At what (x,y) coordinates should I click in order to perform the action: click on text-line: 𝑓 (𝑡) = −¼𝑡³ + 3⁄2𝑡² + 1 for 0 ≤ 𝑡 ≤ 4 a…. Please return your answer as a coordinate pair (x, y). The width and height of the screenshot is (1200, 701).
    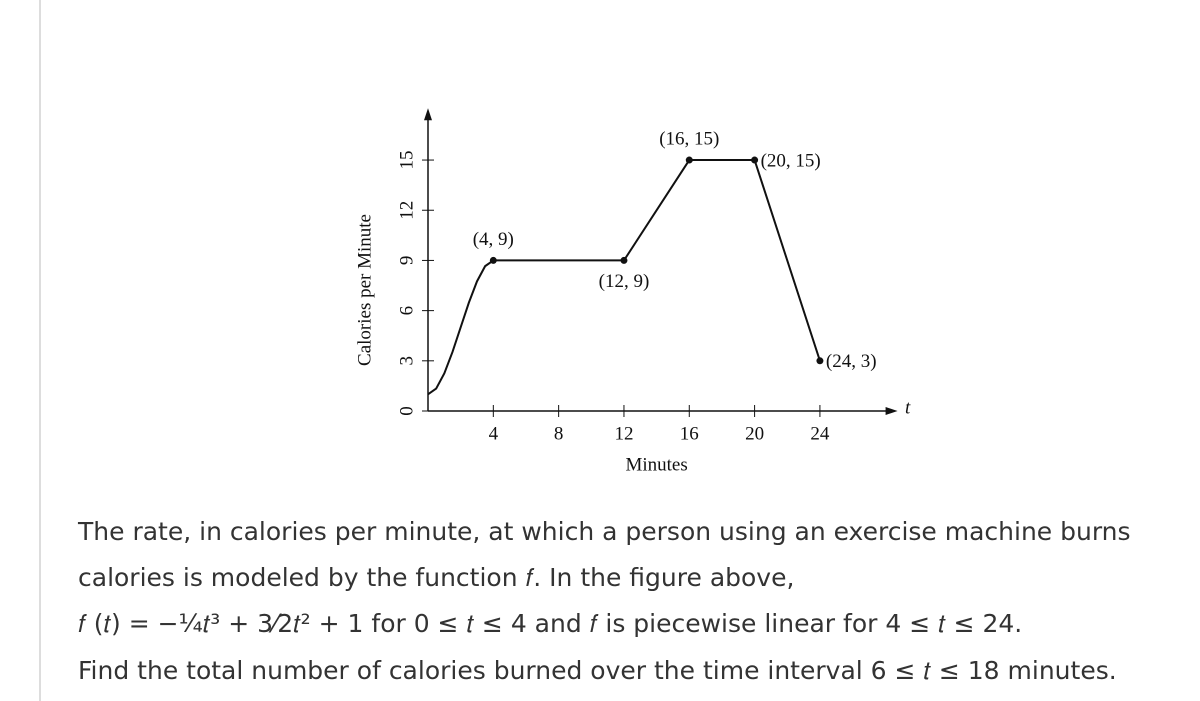
    Looking at the image, I should click on (550, 623).